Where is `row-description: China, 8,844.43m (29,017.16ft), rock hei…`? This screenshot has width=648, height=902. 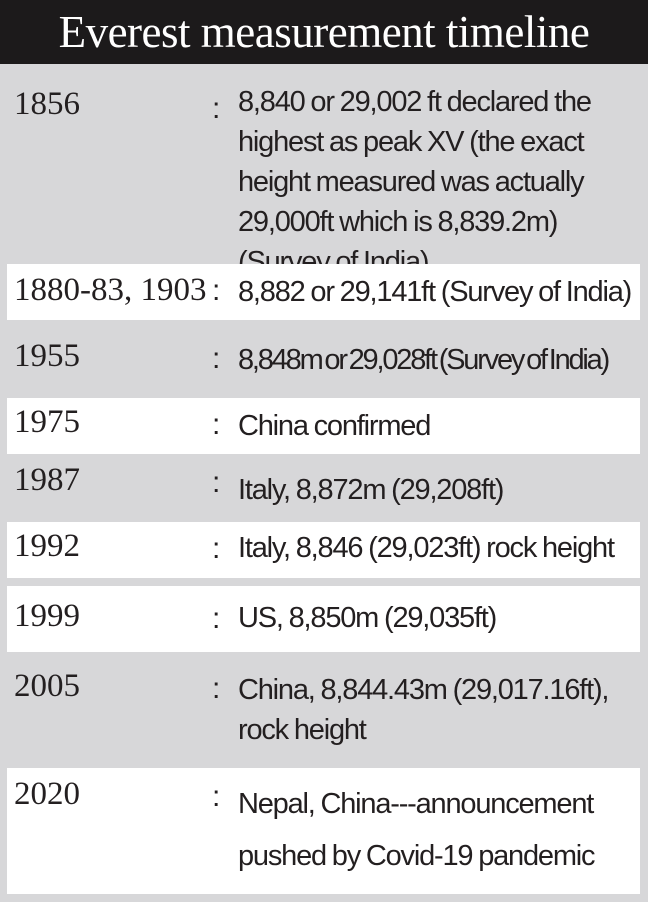 row-description: China, 8,844.43m (29,017.16ft), rock hei… is located at coordinates (423, 710).